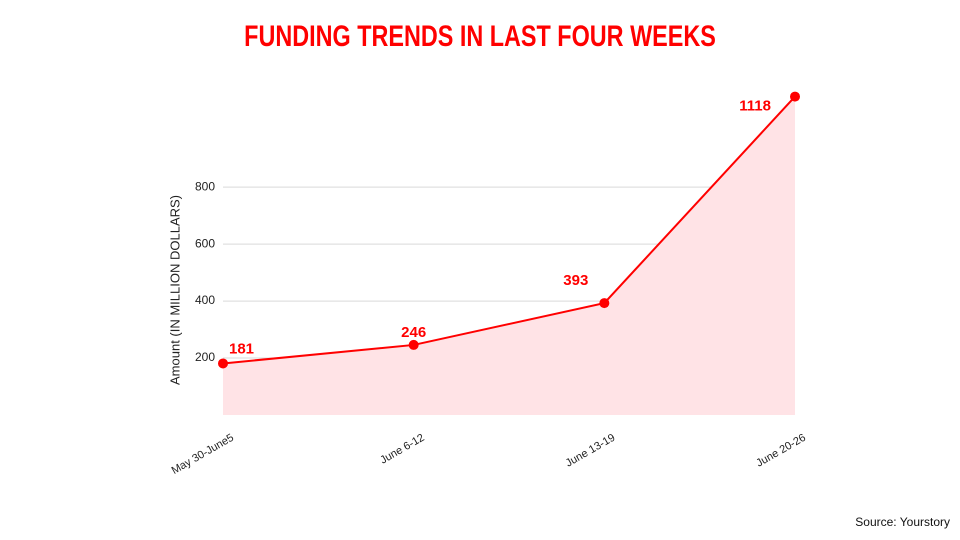 Image resolution: width=960 pixels, height=540 pixels. I want to click on y-tick-label: 200, so click(205, 357).